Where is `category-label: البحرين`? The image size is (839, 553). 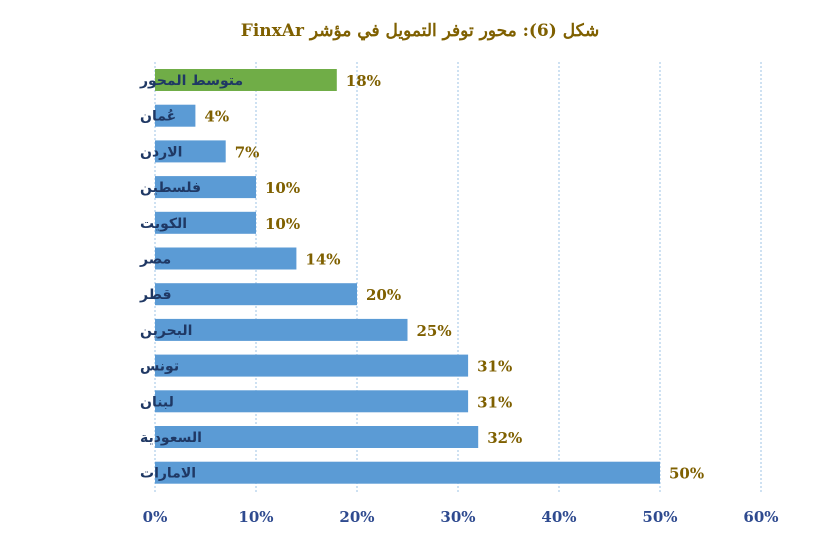
category-label: البحرين is located at coordinates (166, 331).